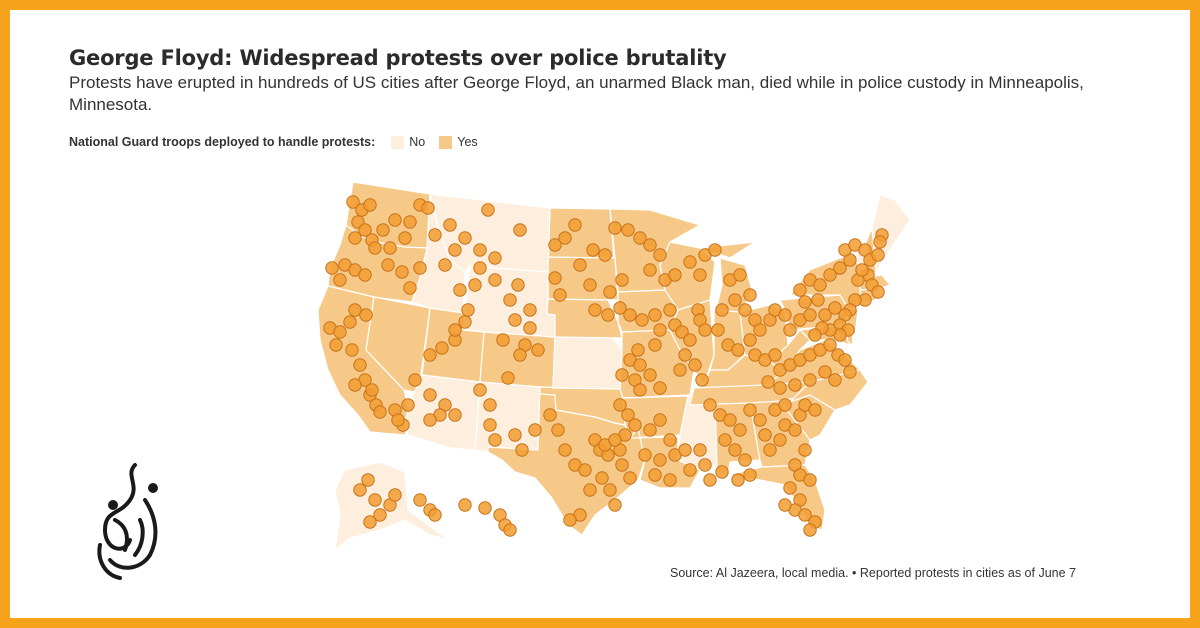 This screenshot has height=628, width=1200. What do you see at coordinates (398, 142) in the screenshot?
I see `legend-swatch-no` at bounding box center [398, 142].